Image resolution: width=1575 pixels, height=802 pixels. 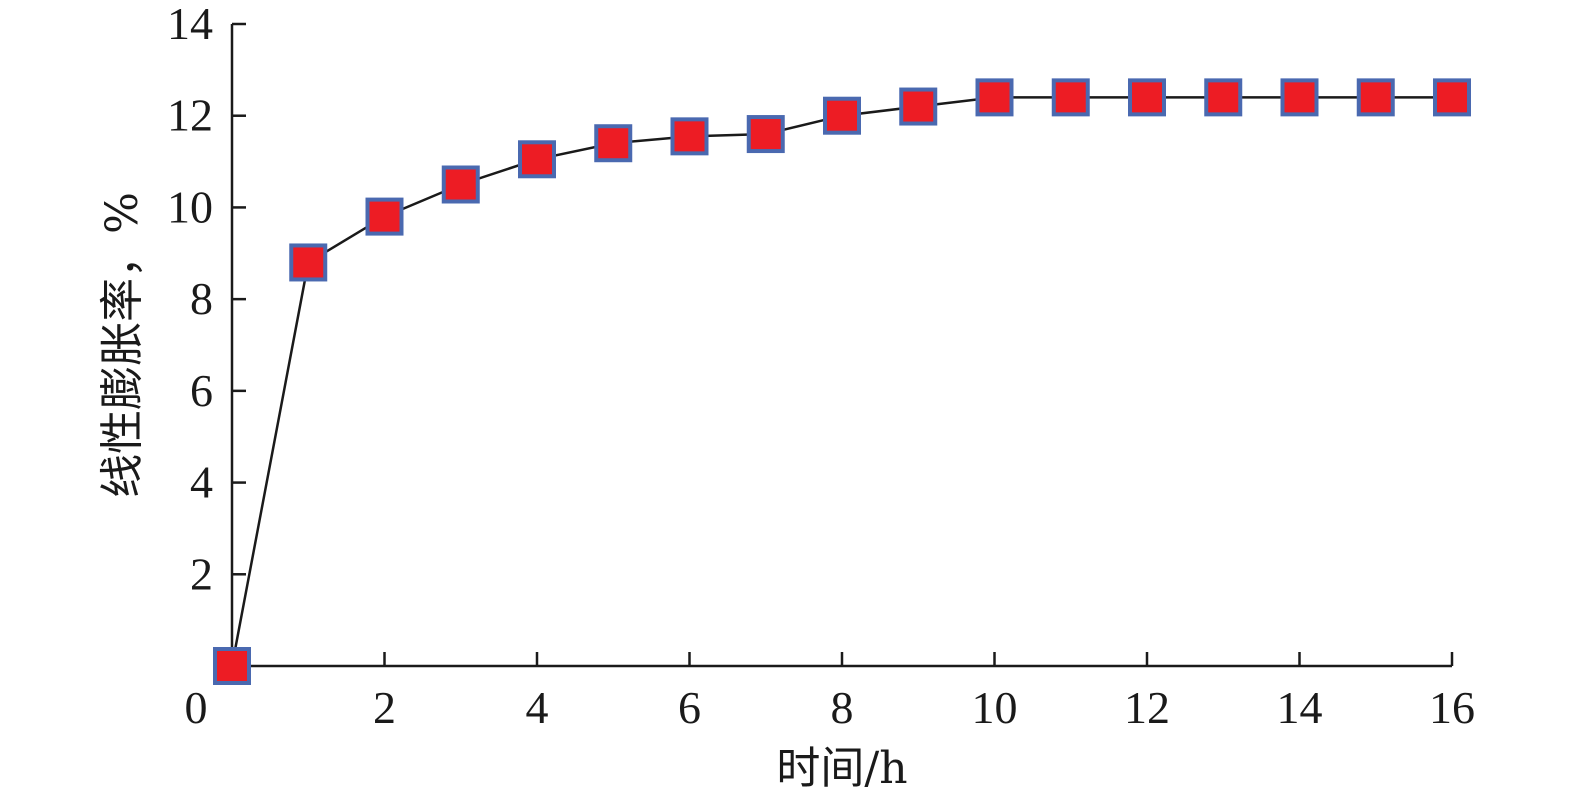 What do you see at coordinates (1147, 707) in the screenshot?
I see `x-tick-label: 12` at bounding box center [1147, 707].